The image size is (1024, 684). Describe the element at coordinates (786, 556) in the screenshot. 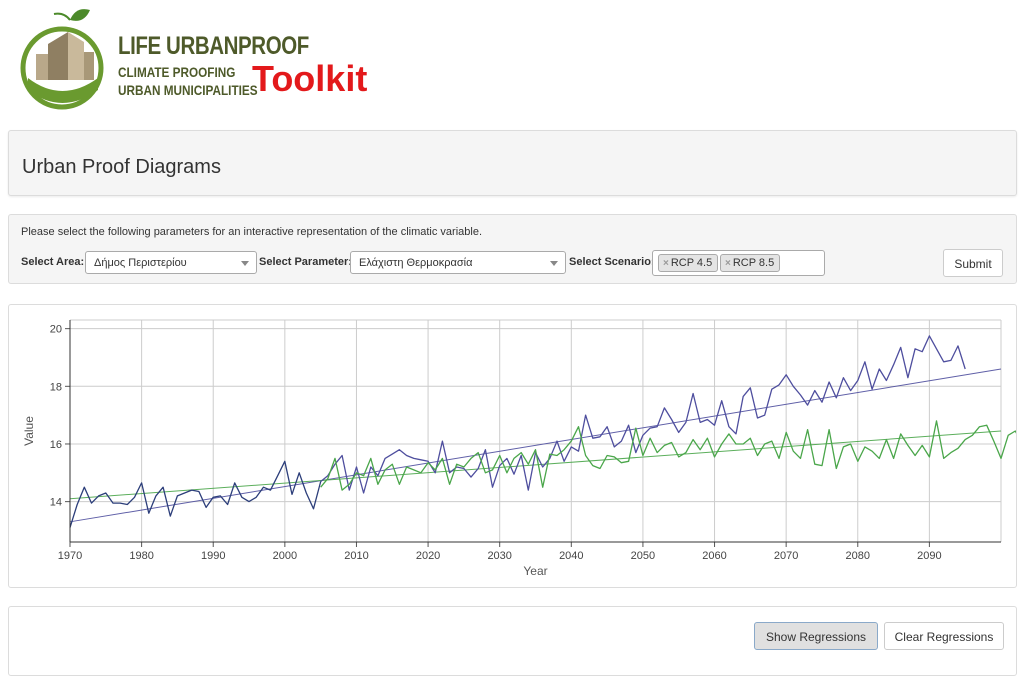

I see `x-tick-label: 2070` at that location.